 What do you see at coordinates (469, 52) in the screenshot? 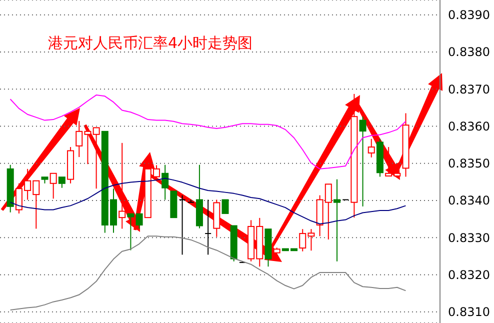
I see `y-tick-label: 0.8380` at bounding box center [469, 52].